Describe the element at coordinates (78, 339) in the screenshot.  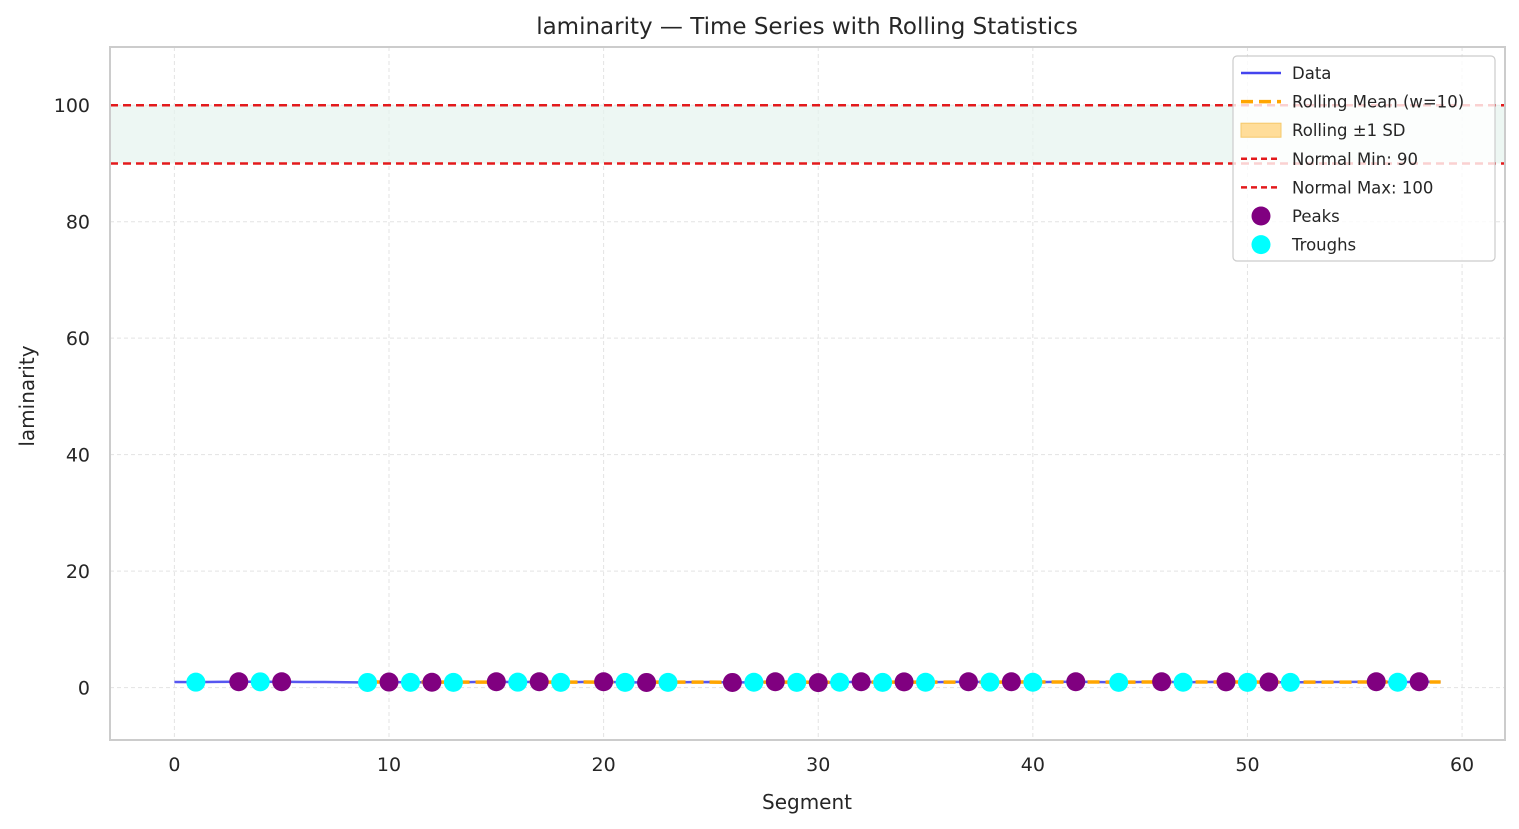
I see `y-tick-label: 60` at that location.